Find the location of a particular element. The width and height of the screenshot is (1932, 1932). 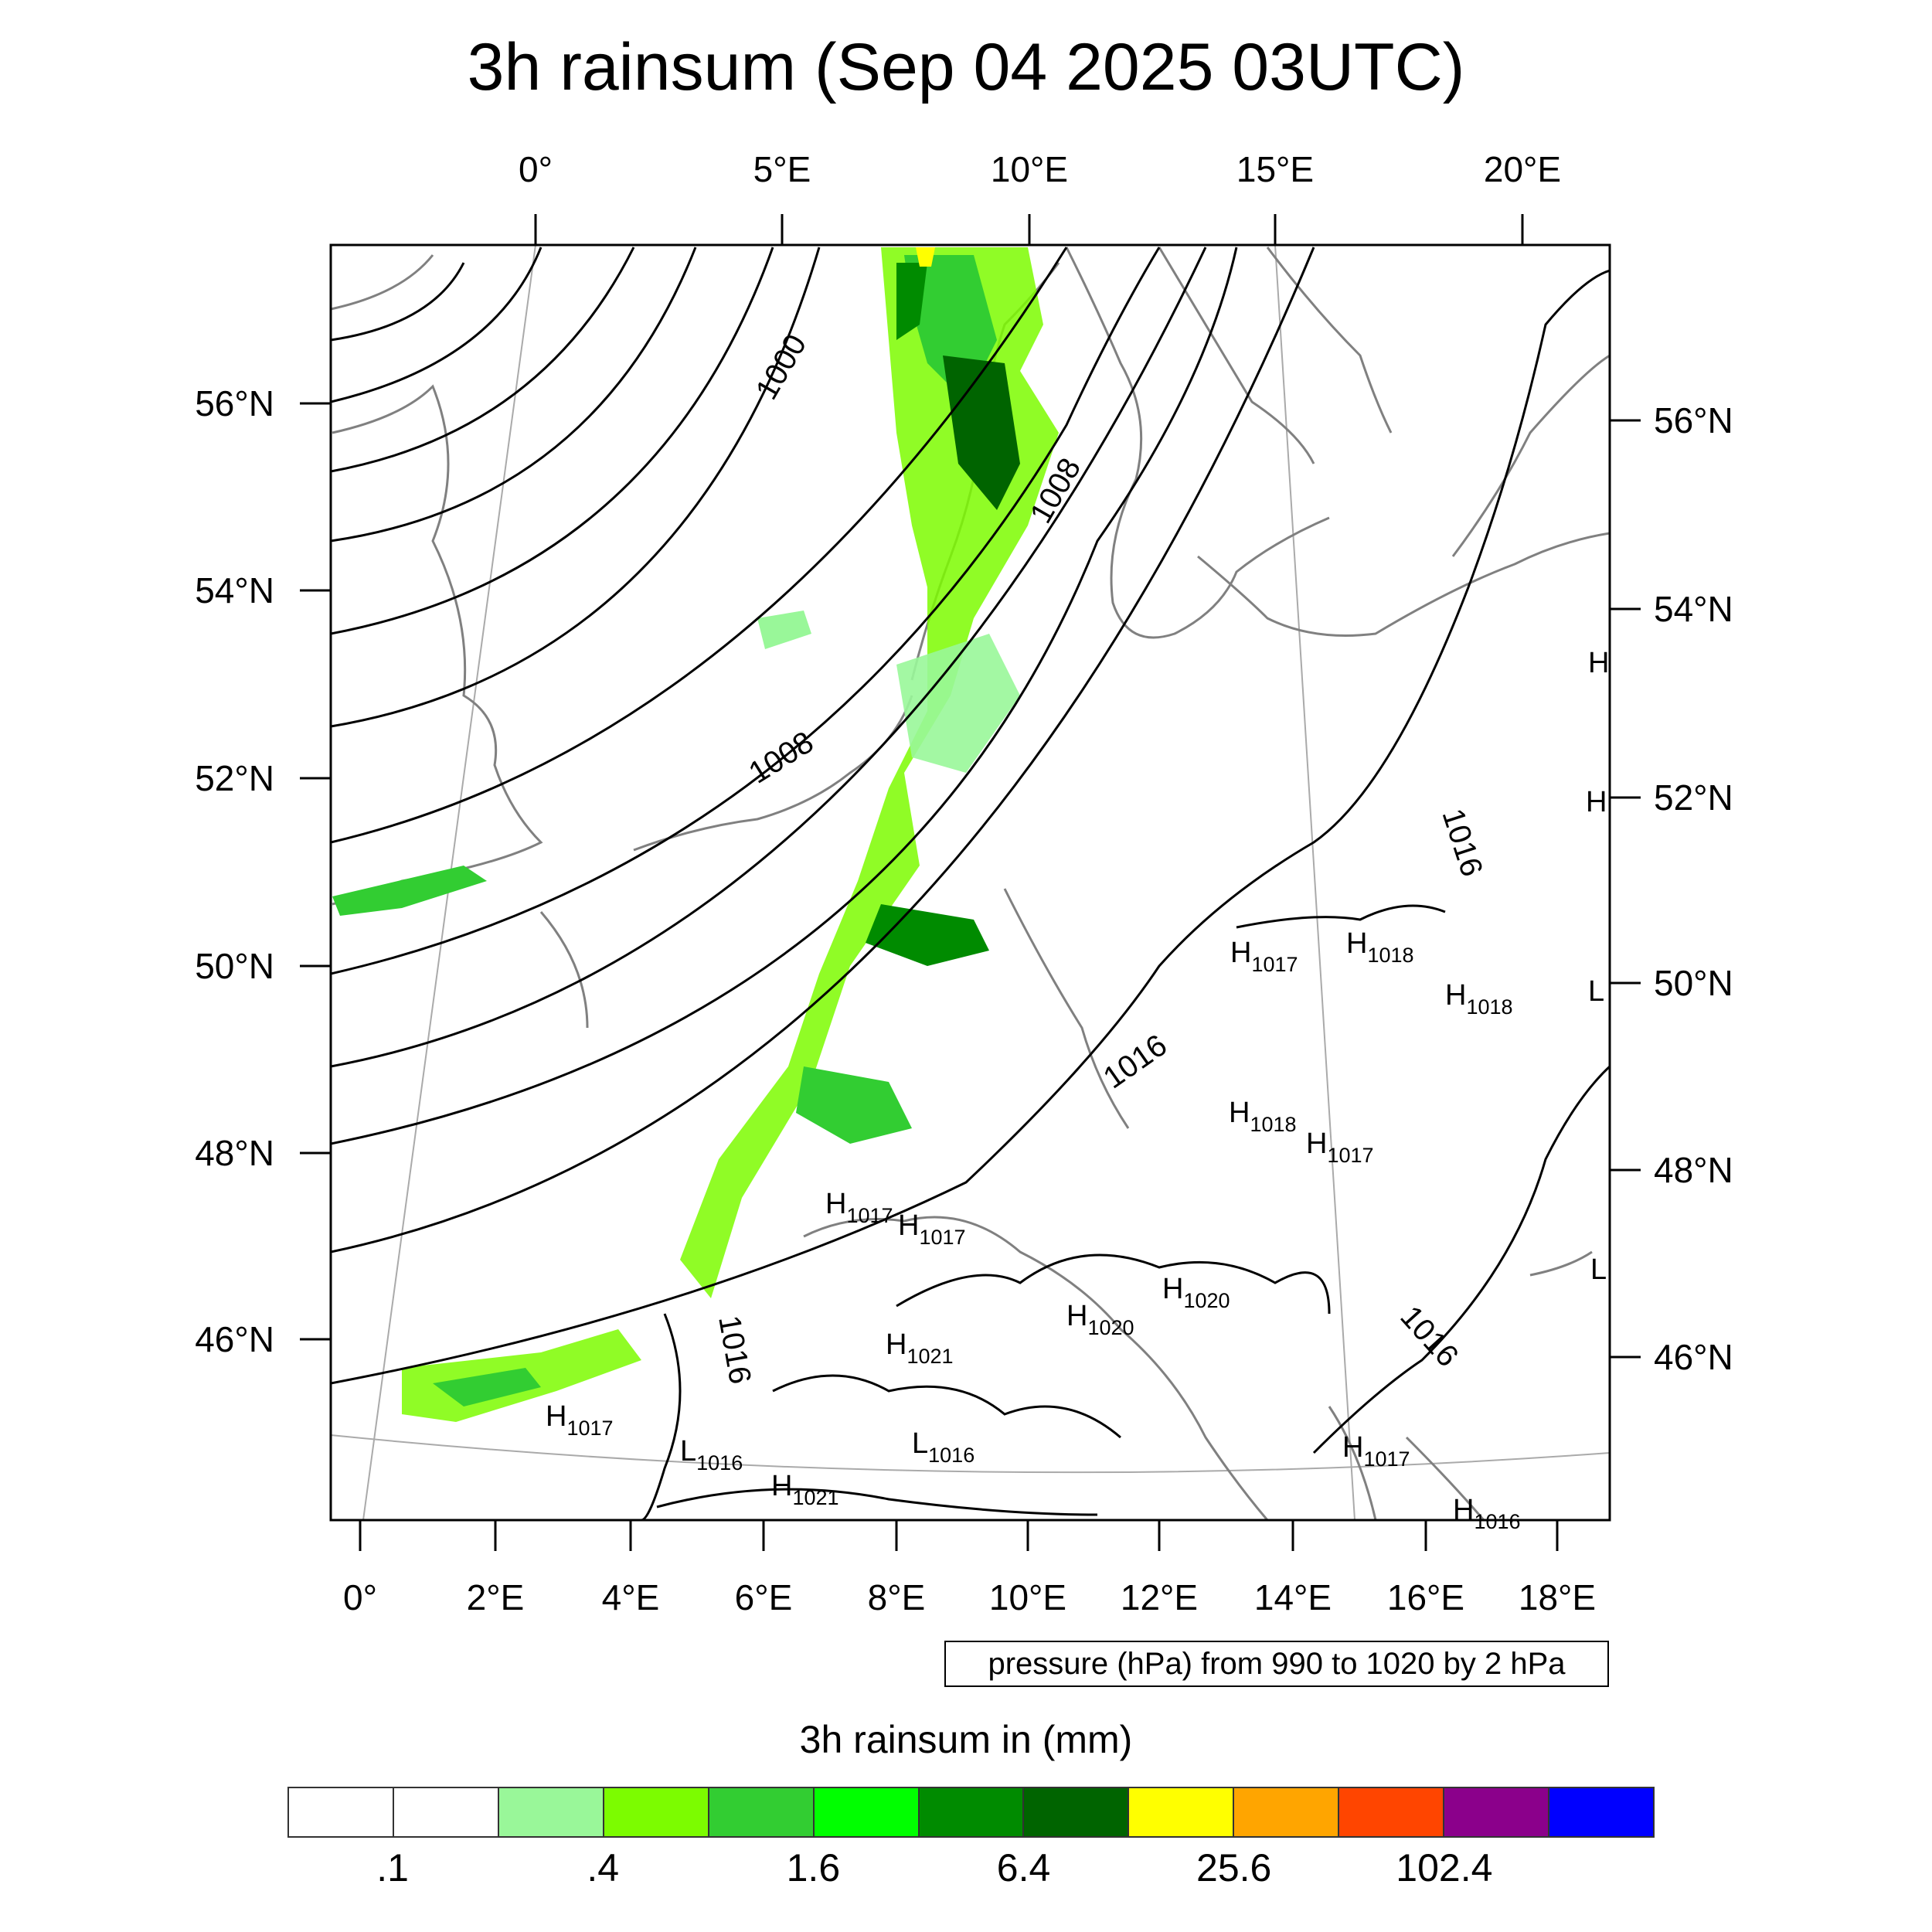

colorbar-label: 6.4 is located at coordinates (1024, 1868).